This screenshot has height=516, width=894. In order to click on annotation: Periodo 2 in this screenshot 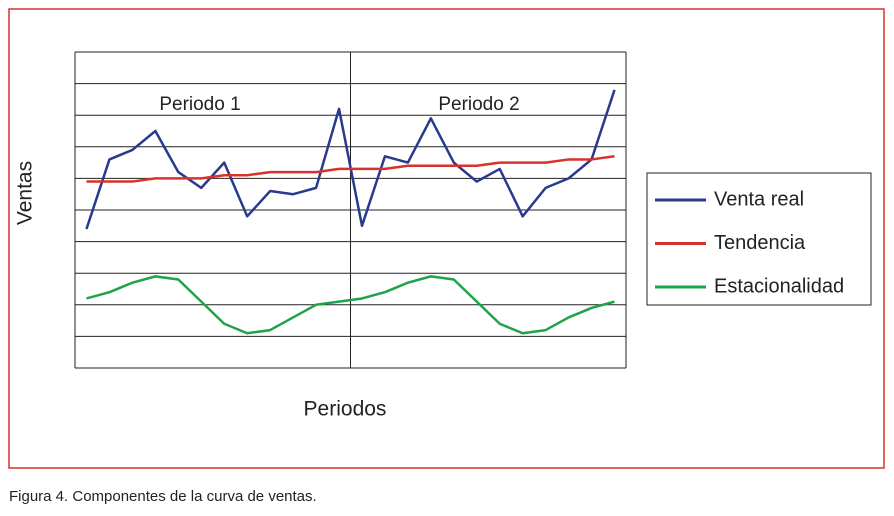, I will do `click(478, 104)`.